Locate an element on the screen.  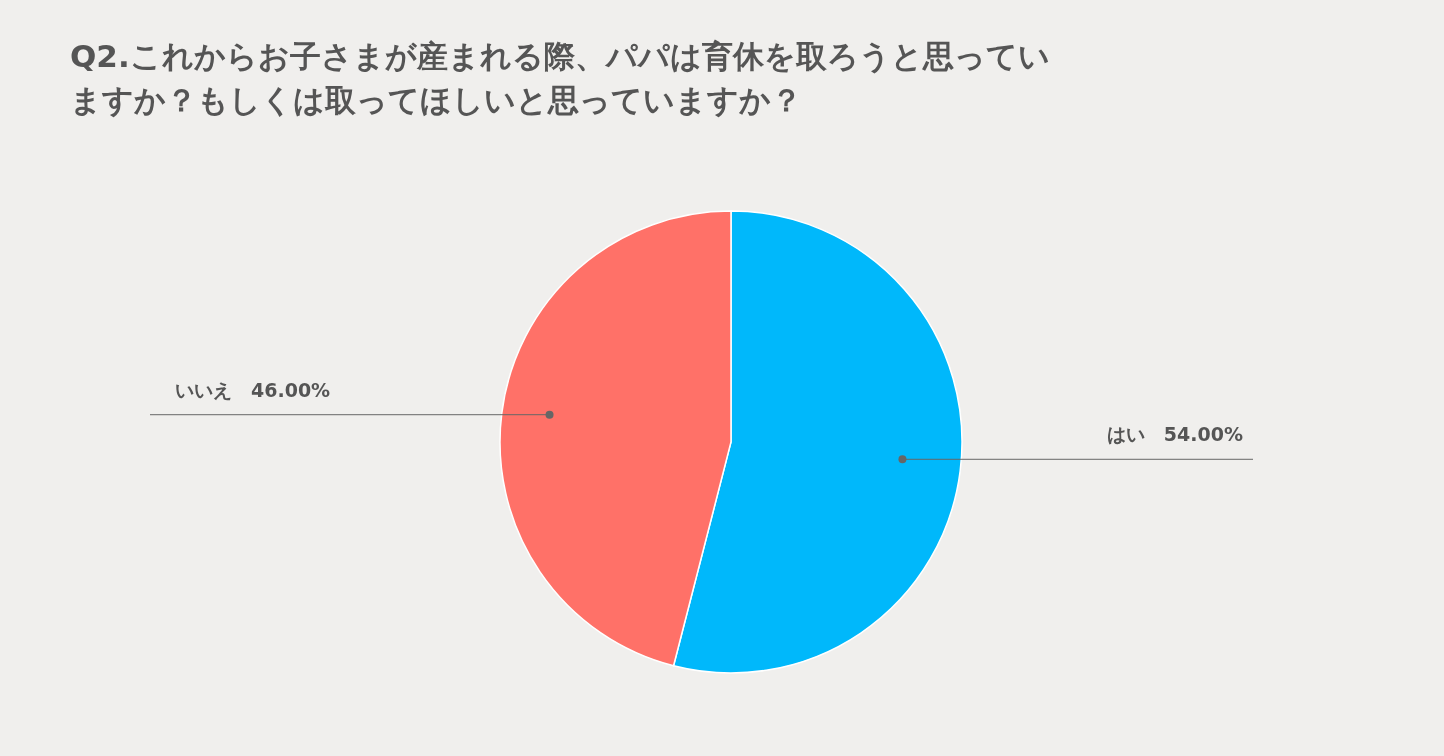
chart-title: Q2.これからお子さまが産まれる際、パパは育休を取ろうと思っていますか？もしくは取ってほしいと思っていますか？ is located at coordinates (560, 78).